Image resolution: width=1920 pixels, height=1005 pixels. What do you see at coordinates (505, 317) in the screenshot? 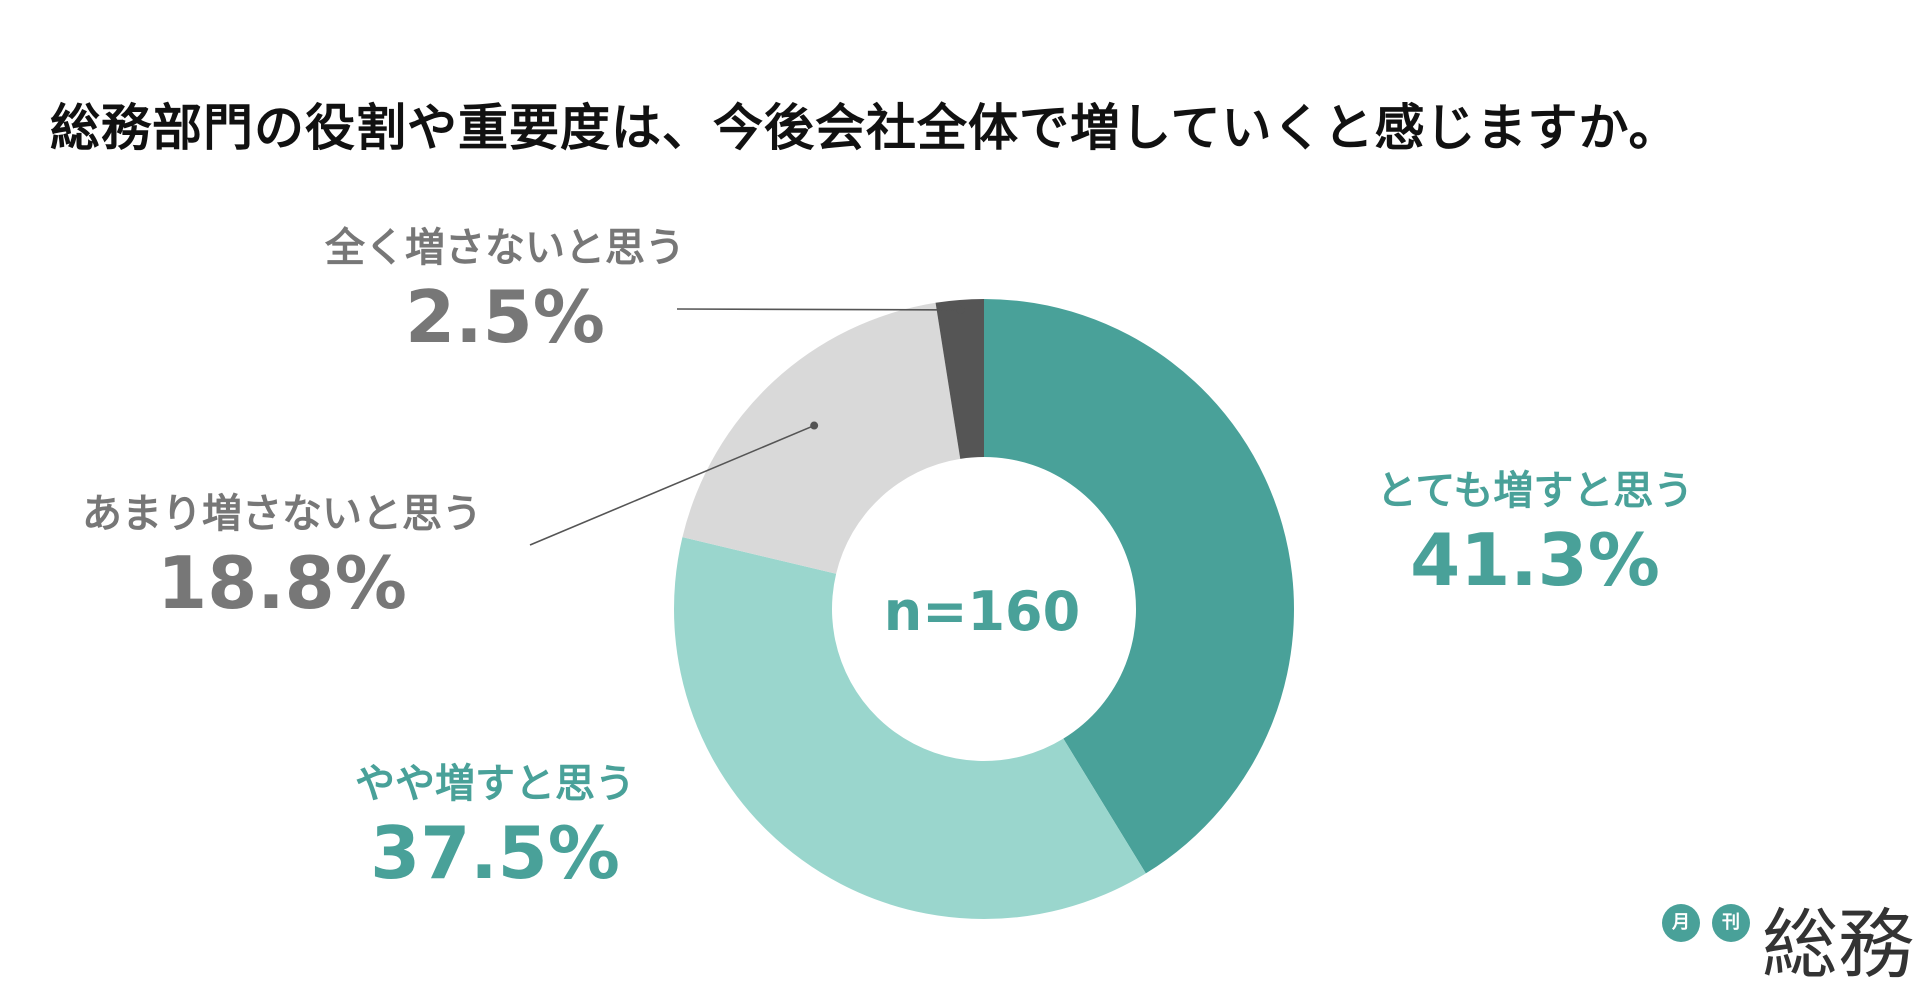
I see `value-label-not-at-all-increase: 2.5%` at bounding box center [505, 317].